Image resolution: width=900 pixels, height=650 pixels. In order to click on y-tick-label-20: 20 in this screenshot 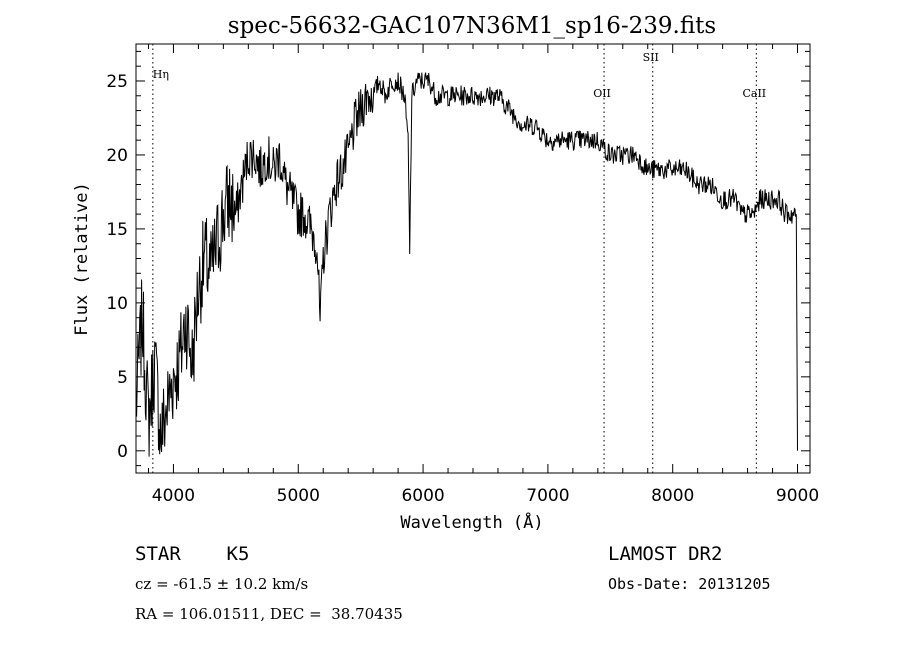, I will do `click(117, 156)`.